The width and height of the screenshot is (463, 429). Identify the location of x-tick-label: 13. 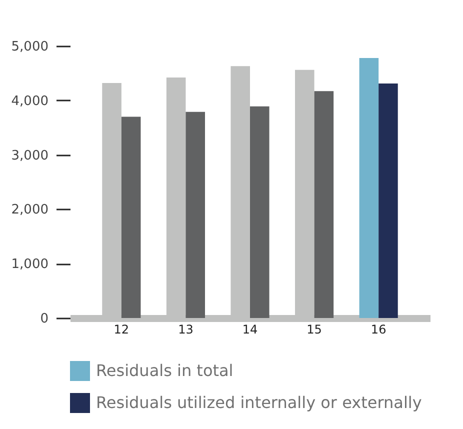
(186, 329).